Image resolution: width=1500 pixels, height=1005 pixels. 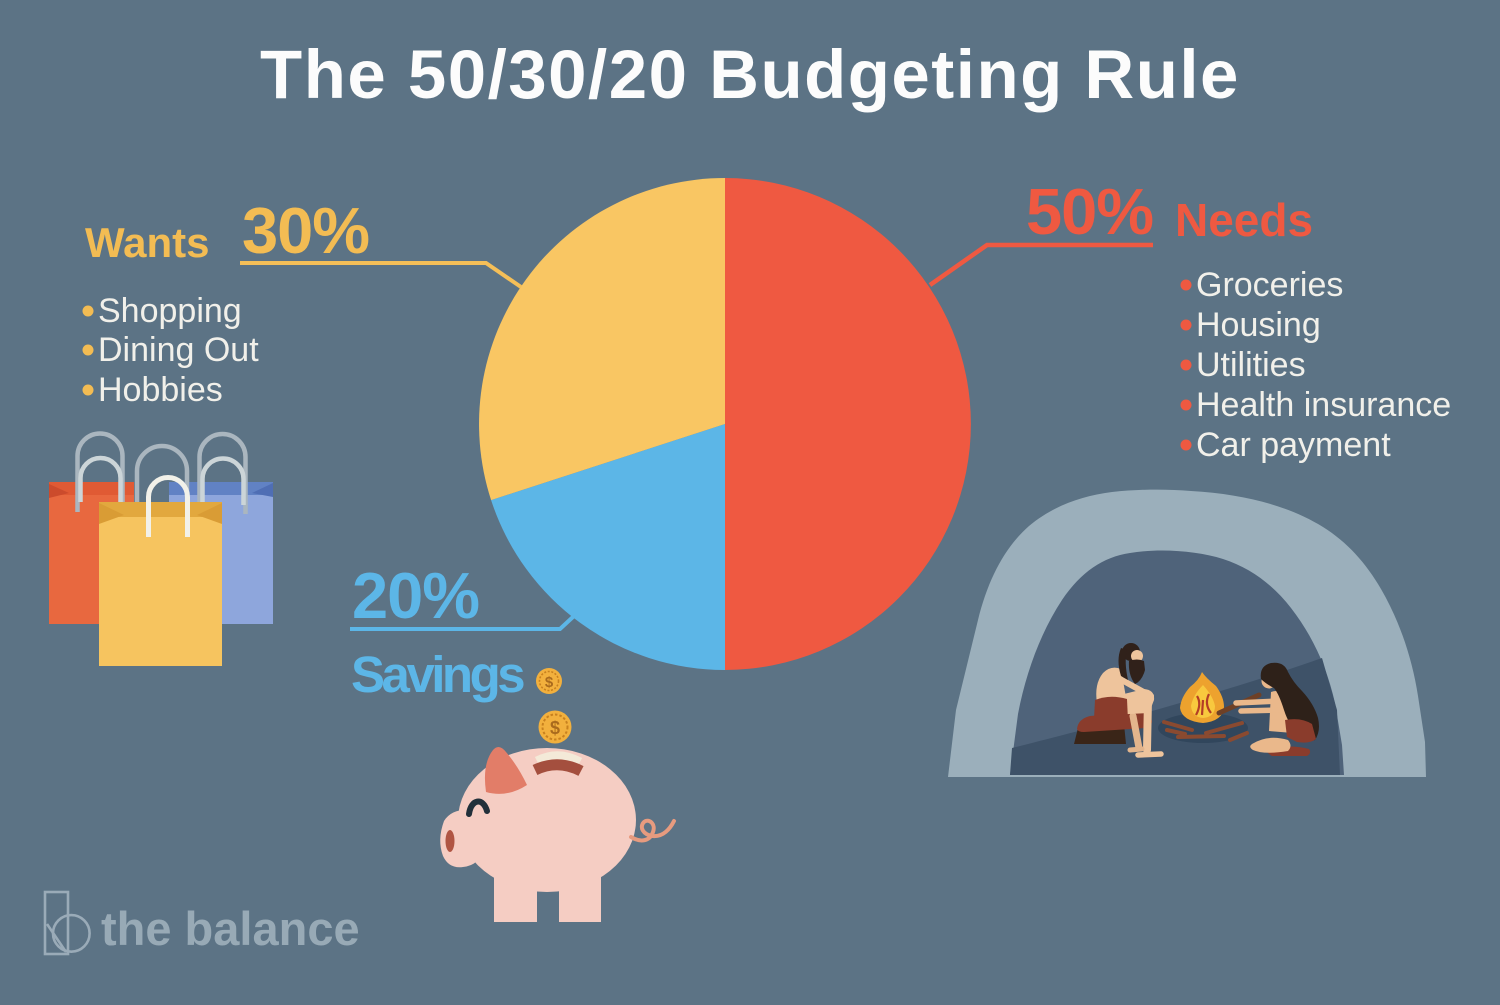 I want to click on svg-text: Needs, so click(x=1244, y=220).